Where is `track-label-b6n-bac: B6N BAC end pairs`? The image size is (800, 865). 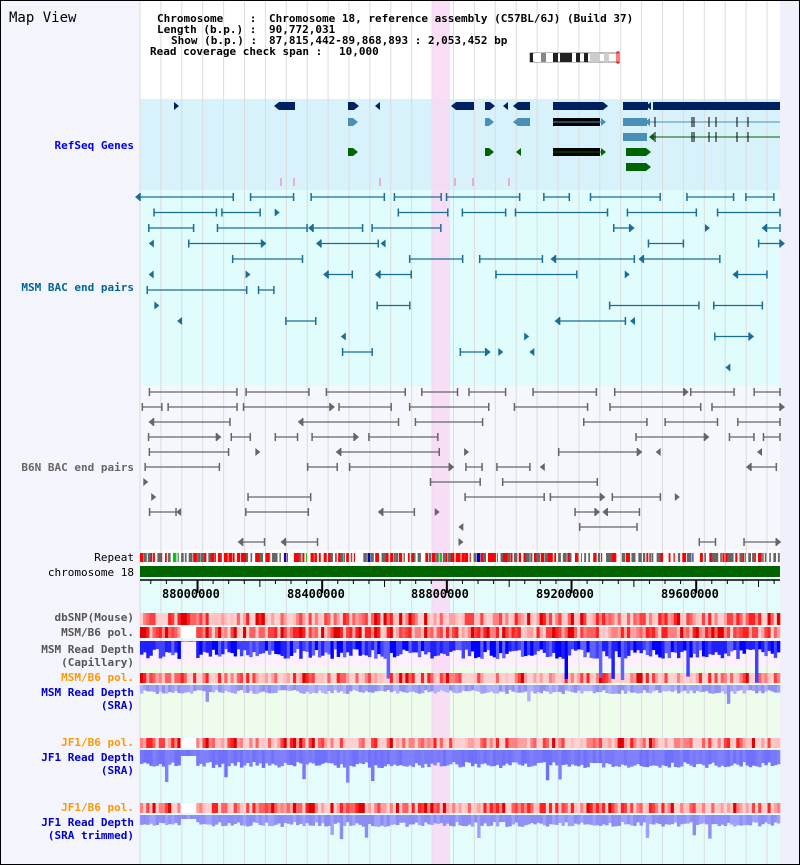
track-label-b6n-bac: B6N BAC end pairs is located at coordinates (77, 467).